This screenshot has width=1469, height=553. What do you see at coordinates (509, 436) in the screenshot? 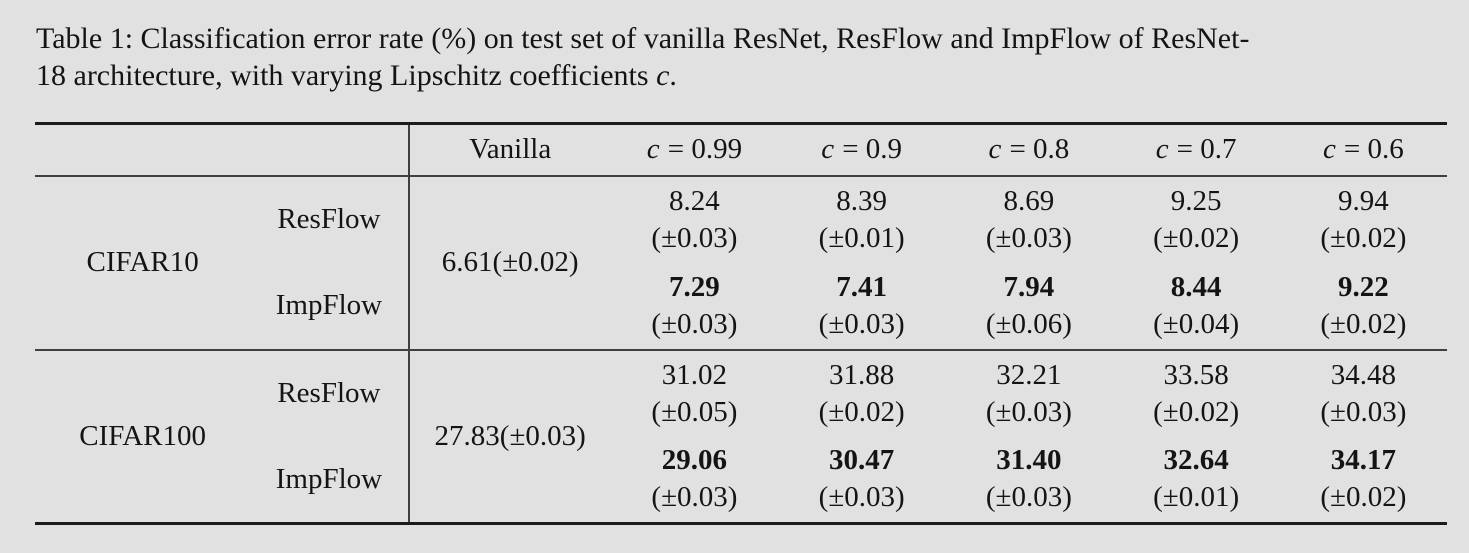
I see `vanilla-value-cifar100: 27.83(±0.03)` at bounding box center [509, 436].